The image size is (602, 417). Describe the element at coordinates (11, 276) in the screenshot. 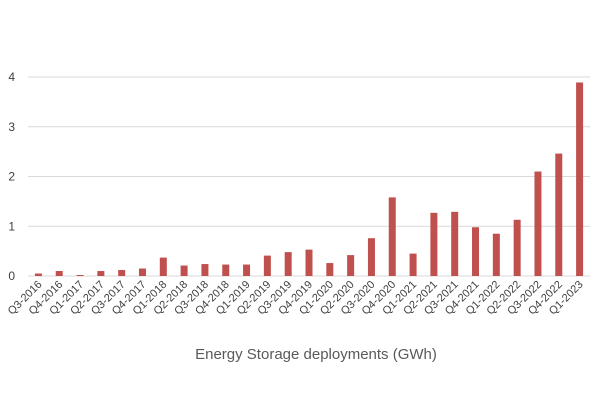

I see `y-tick-label: 0` at that location.